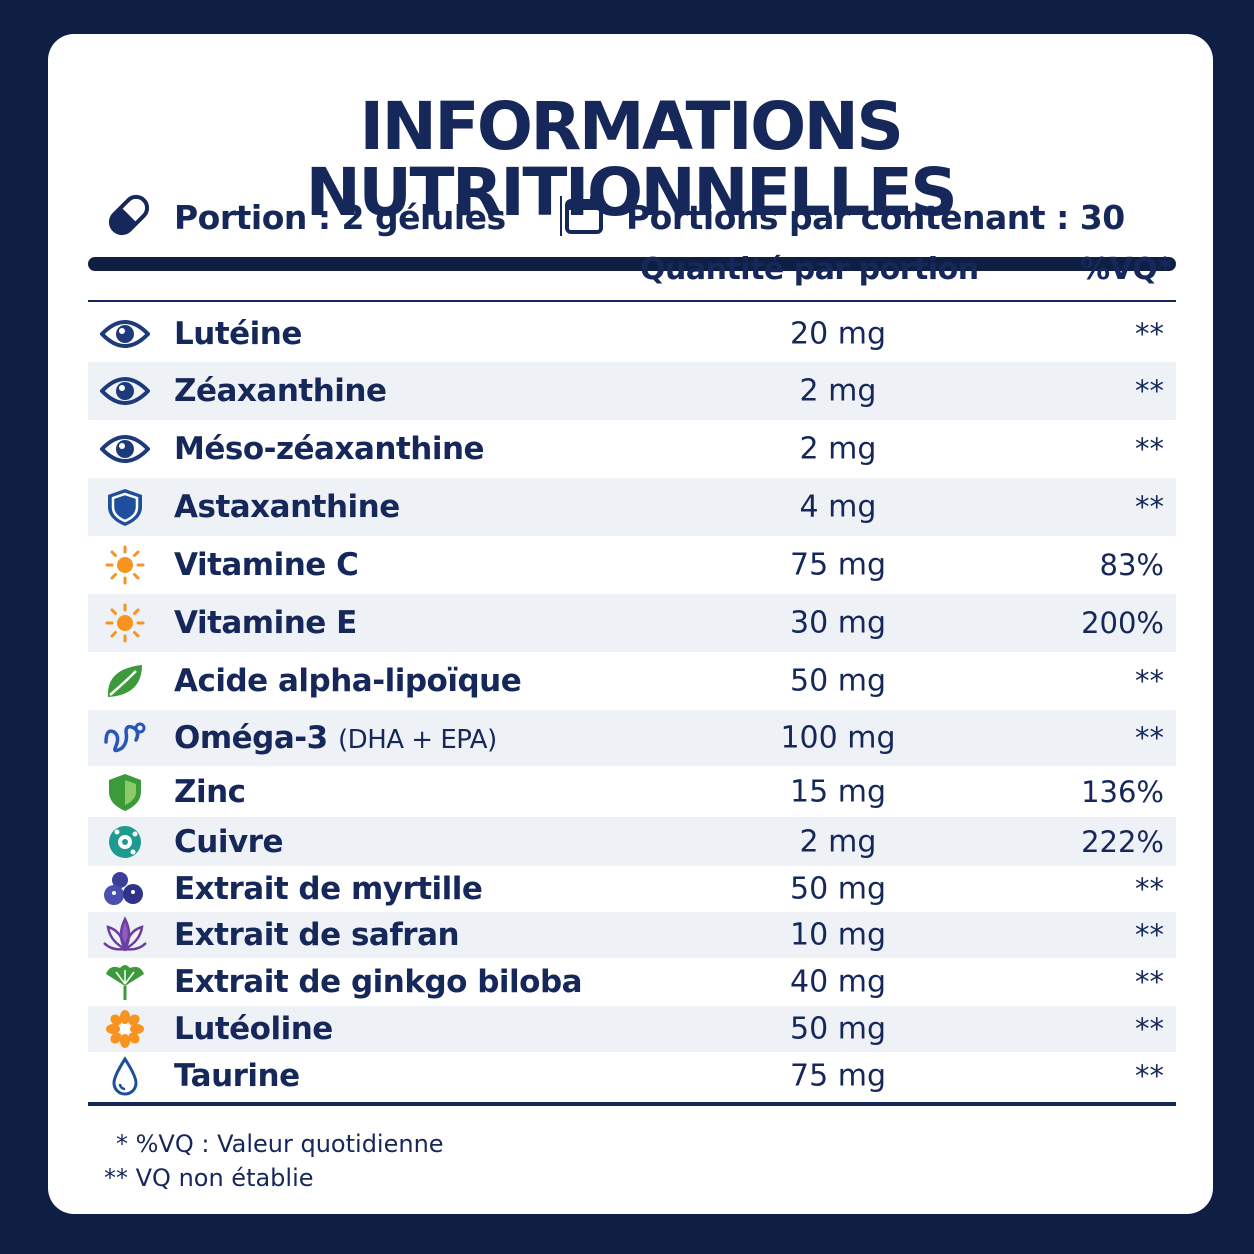  What do you see at coordinates (631, 159) in the screenshot?
I see `page-title: INFORMATIONS NUTRITIONNELLES` at bounding box center [631, 159].